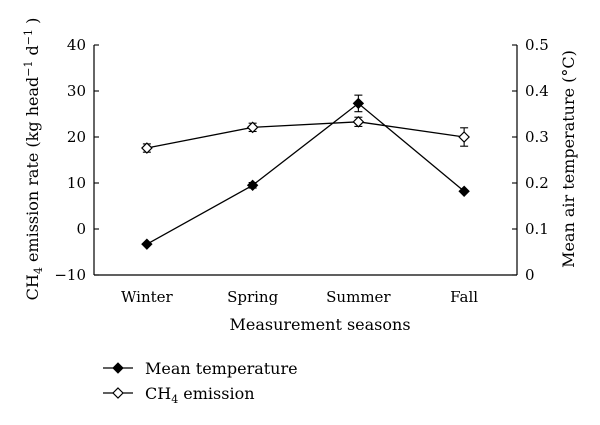 The image size is (600, 425). Describe the element at coordinates (464, 297) in the screenshot. I see `x-tick-label: Fall` at that location.